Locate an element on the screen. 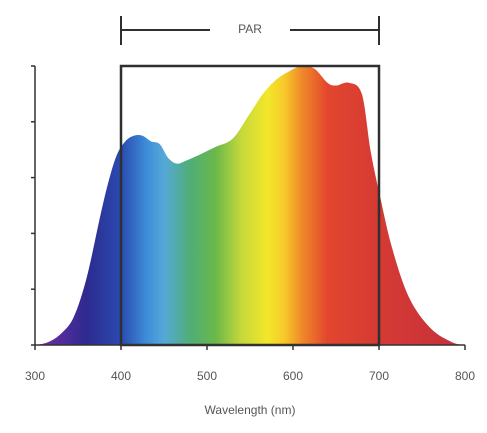 The image size is (487, 433). x-axis-tick-label: 400 is located at coordinates (121, 376).